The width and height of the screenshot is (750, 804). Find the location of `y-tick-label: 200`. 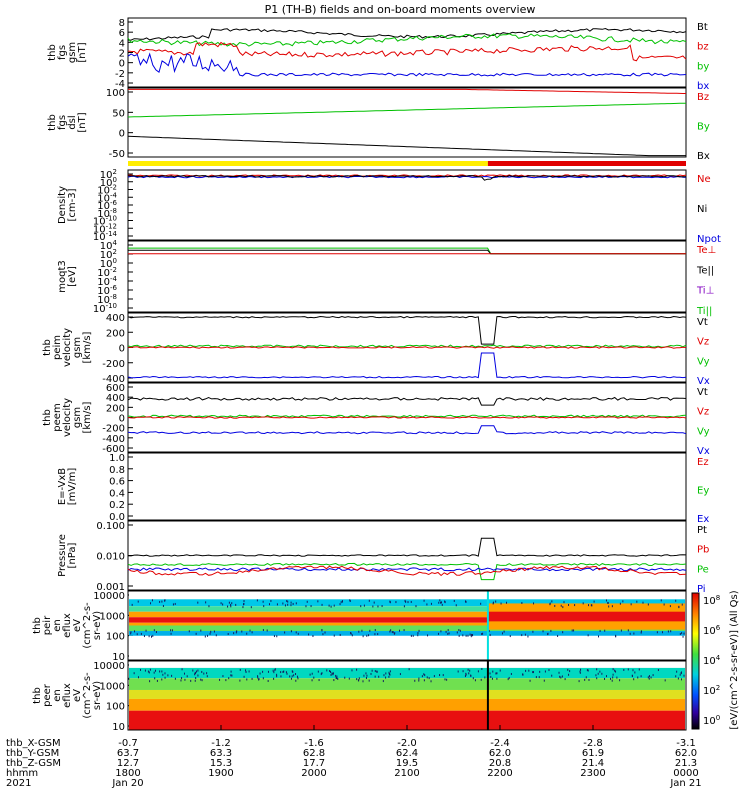

y-tick-label: 200 is located at coordinates (115, 408).